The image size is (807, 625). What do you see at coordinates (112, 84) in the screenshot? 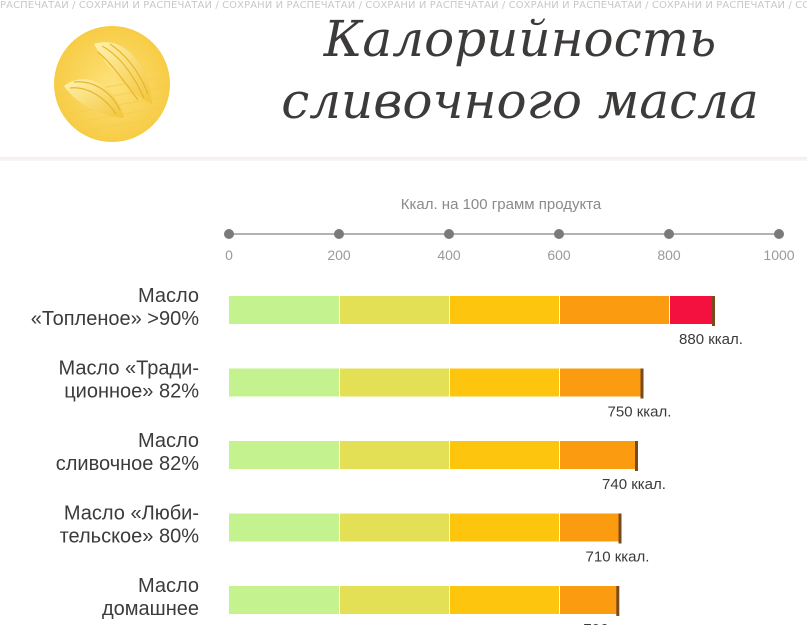
I see `butter-photo` at bounding box center [112, 84].